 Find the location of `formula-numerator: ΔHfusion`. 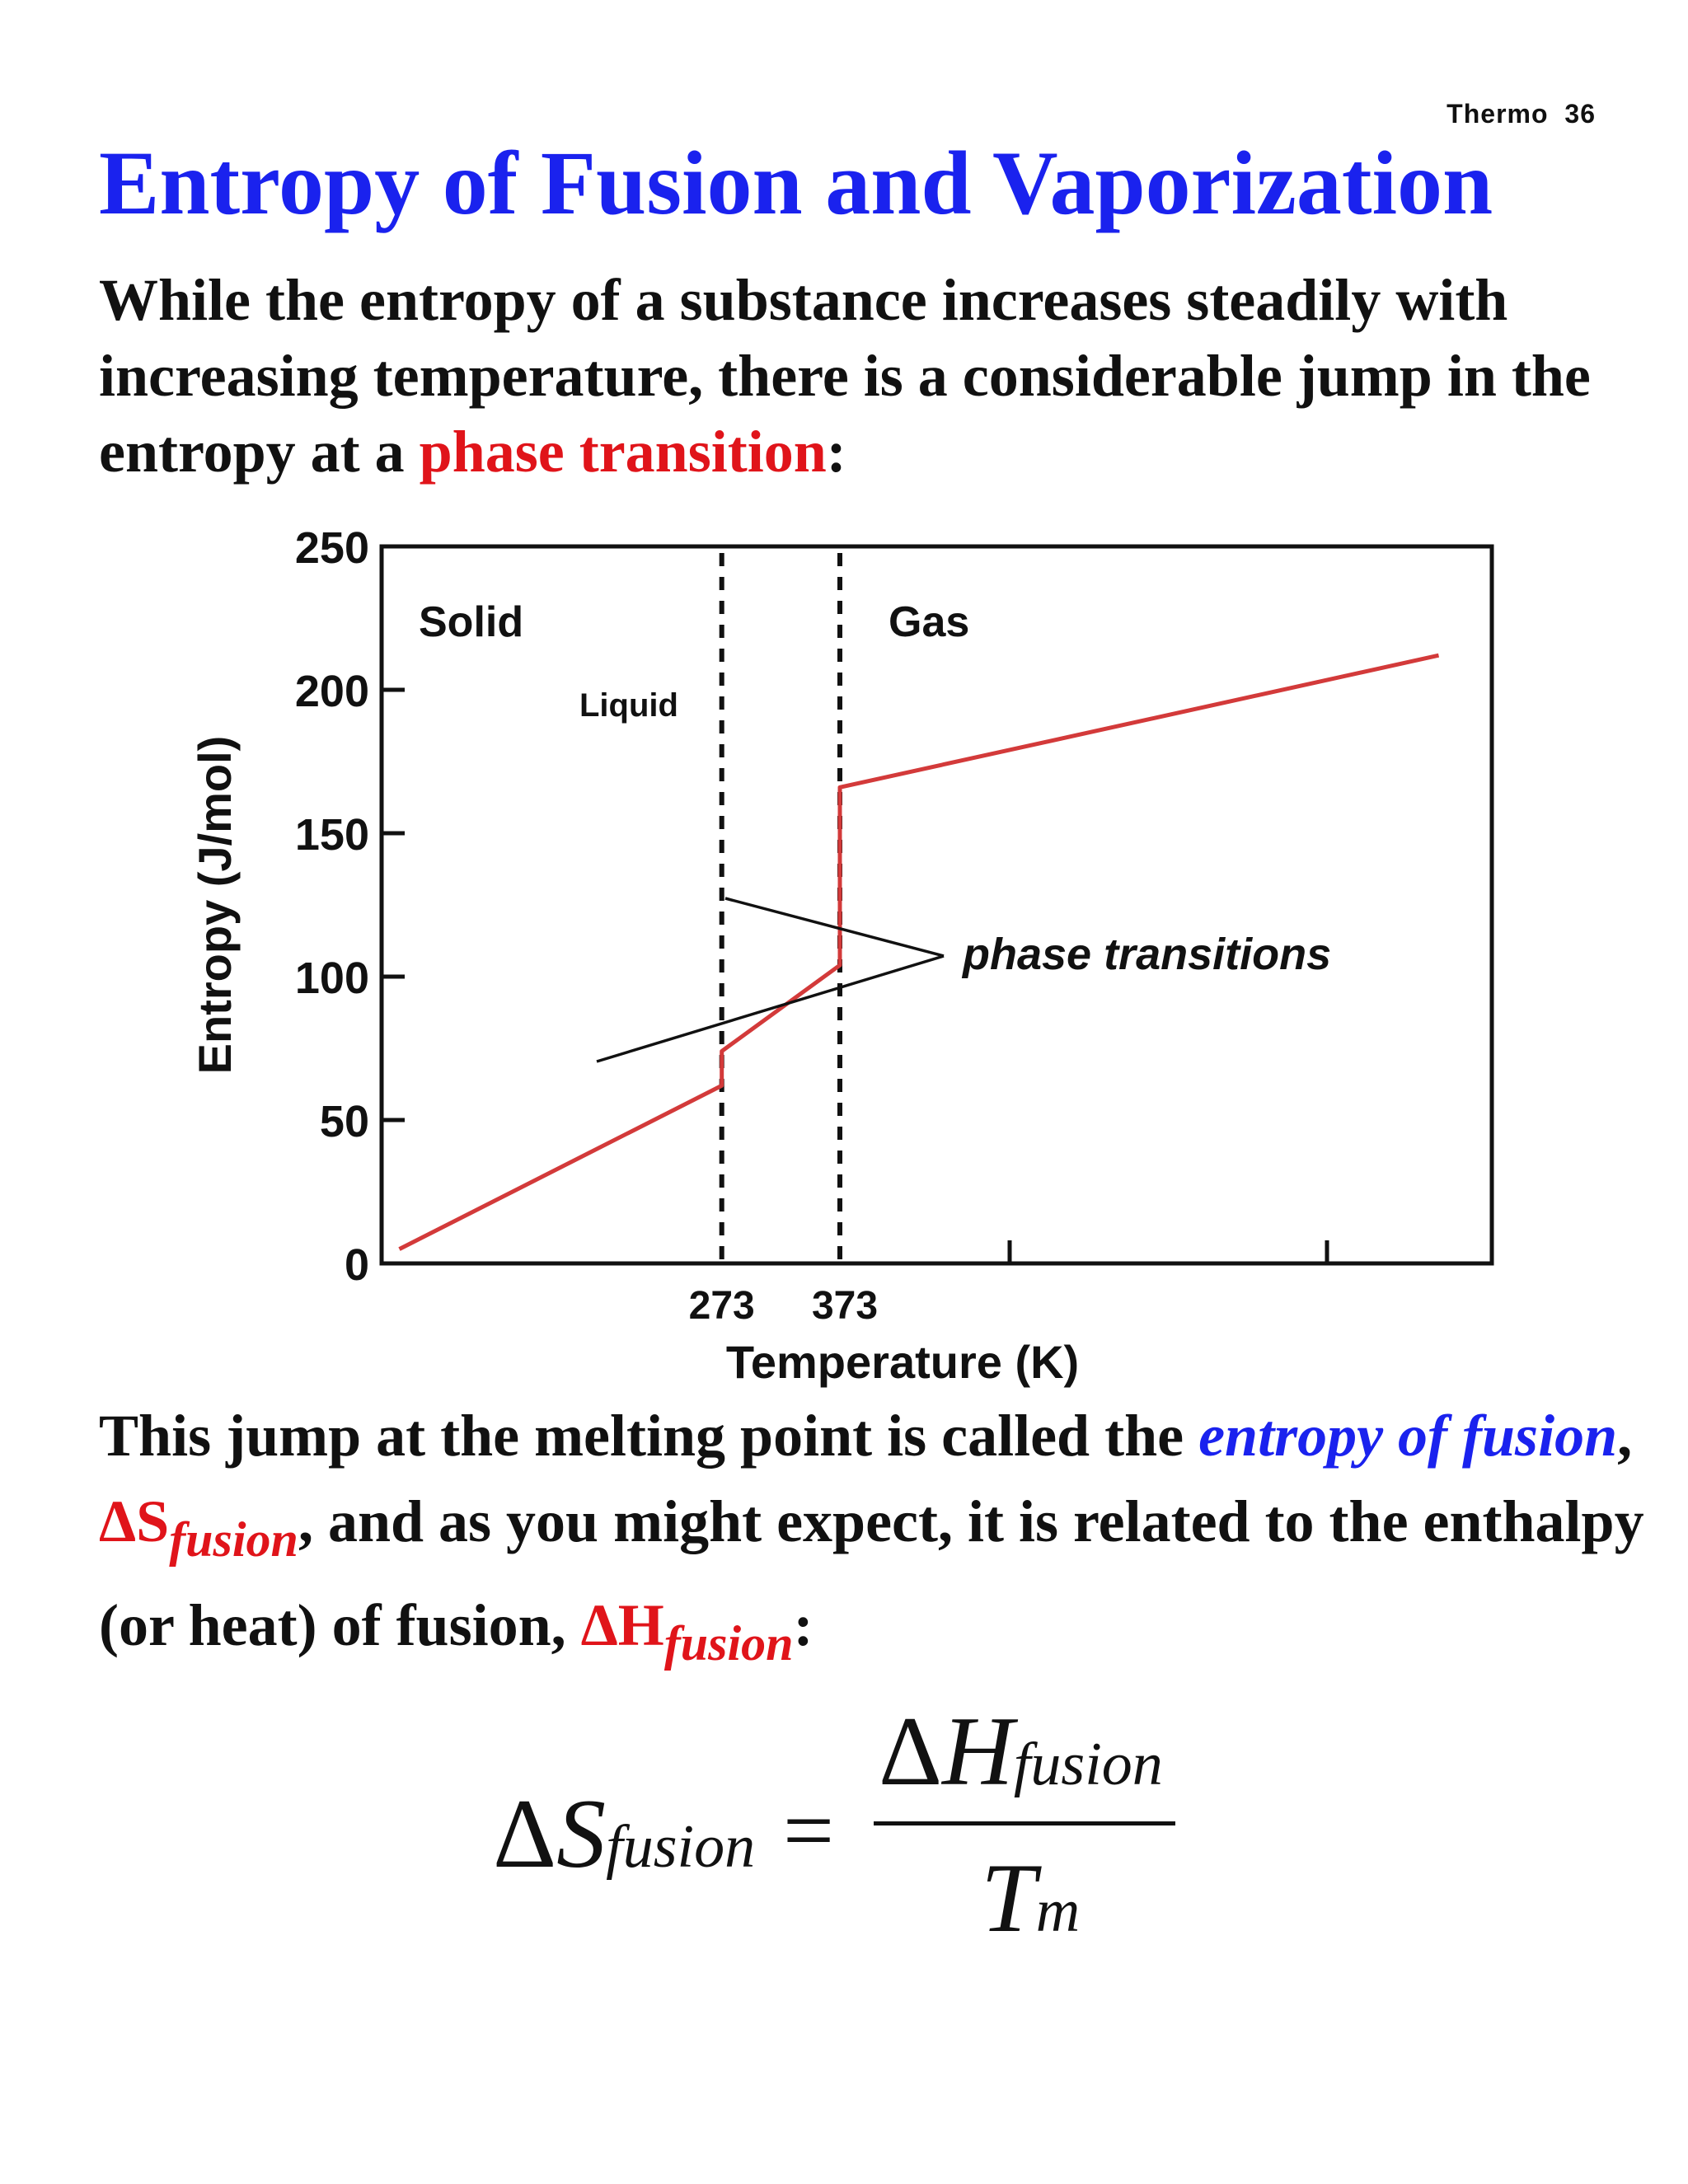

formula-numerator: ΔHfusion is located at coordinates (1021, 1758).